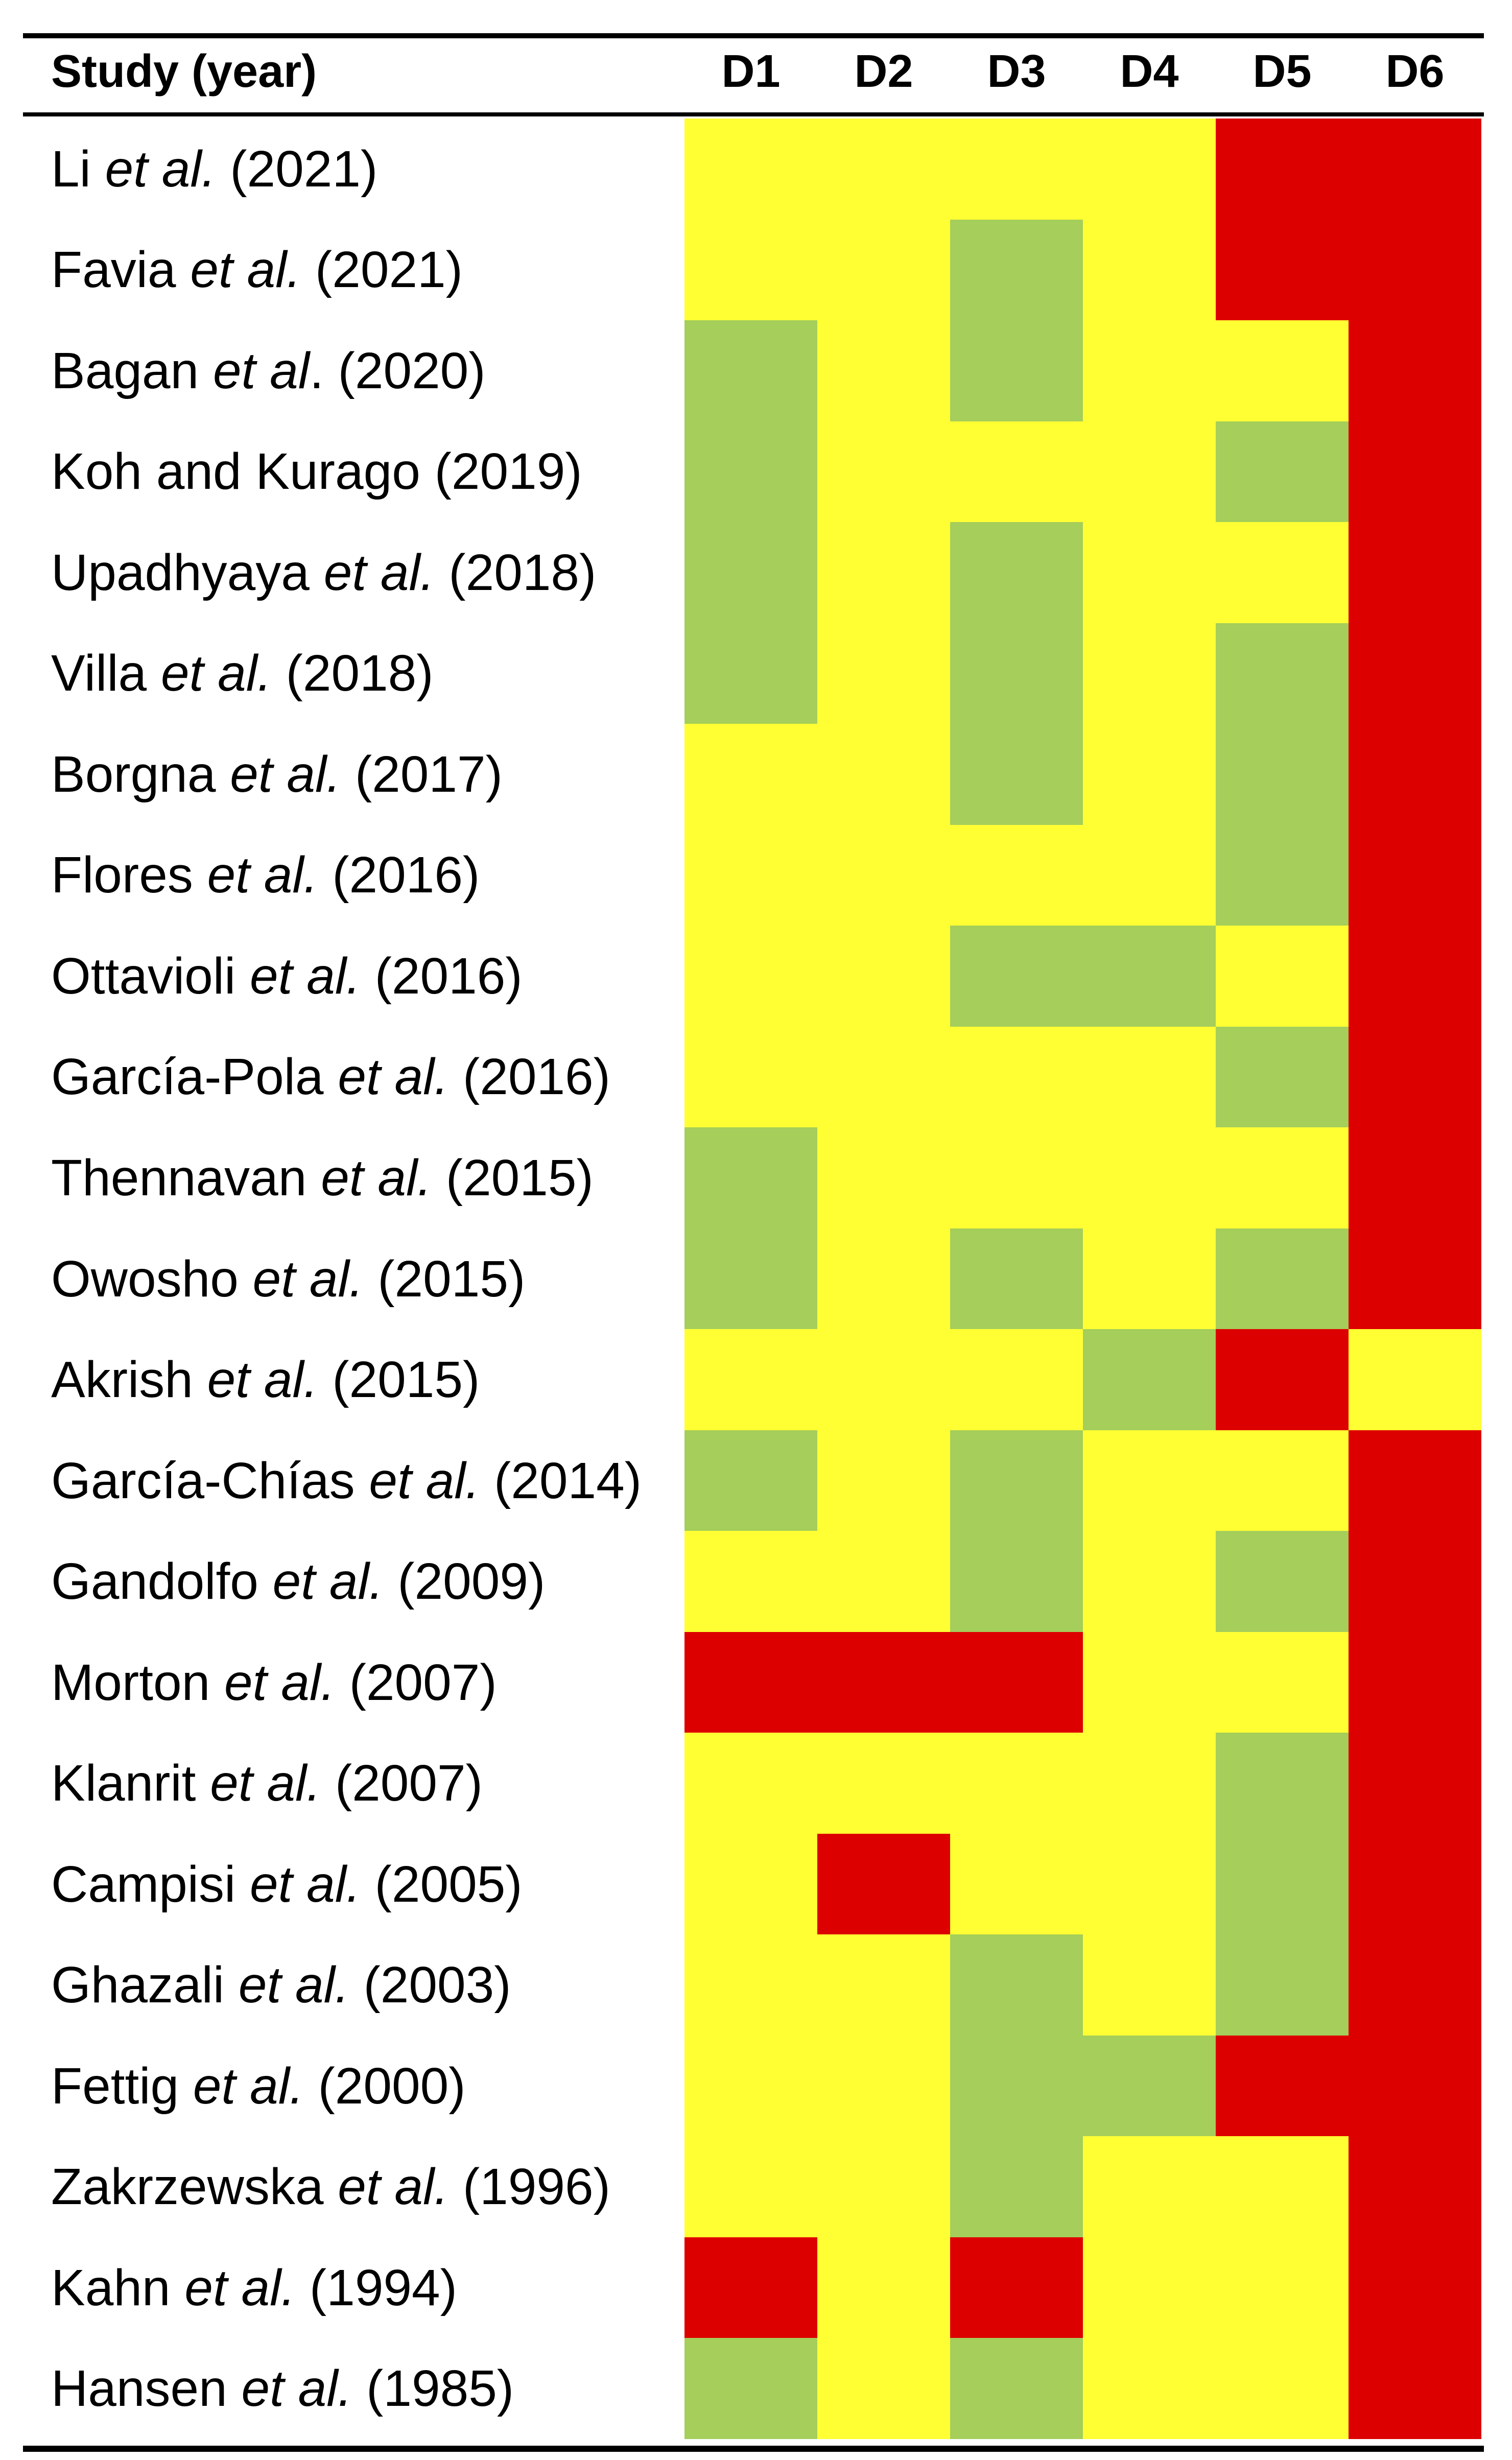  What do you see at coordinates (883, 270) in the screenshot?
I see `cell-r2-d2` at bounding box center [883, 270].